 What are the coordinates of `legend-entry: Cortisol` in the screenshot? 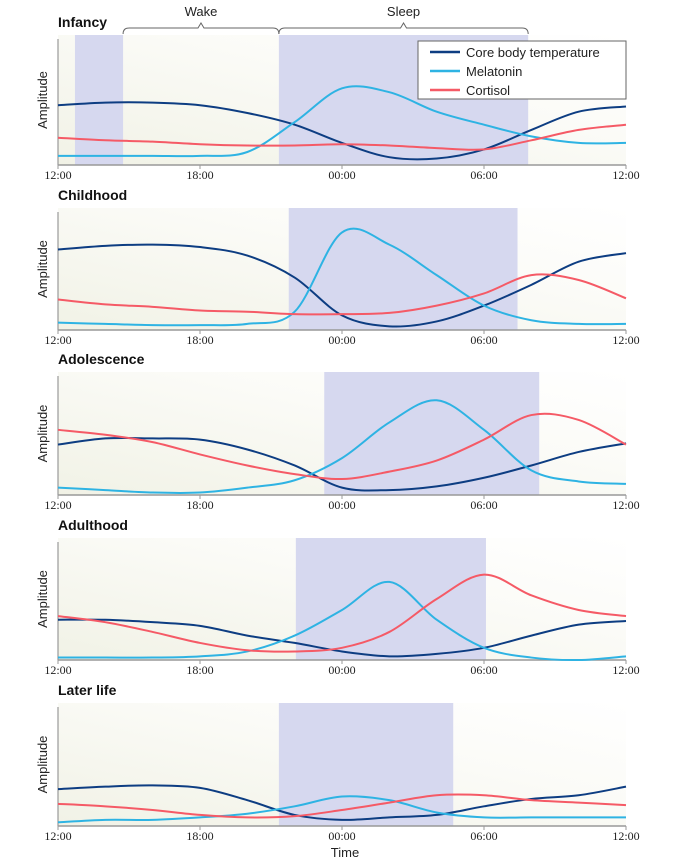 It's located at (488, 90).